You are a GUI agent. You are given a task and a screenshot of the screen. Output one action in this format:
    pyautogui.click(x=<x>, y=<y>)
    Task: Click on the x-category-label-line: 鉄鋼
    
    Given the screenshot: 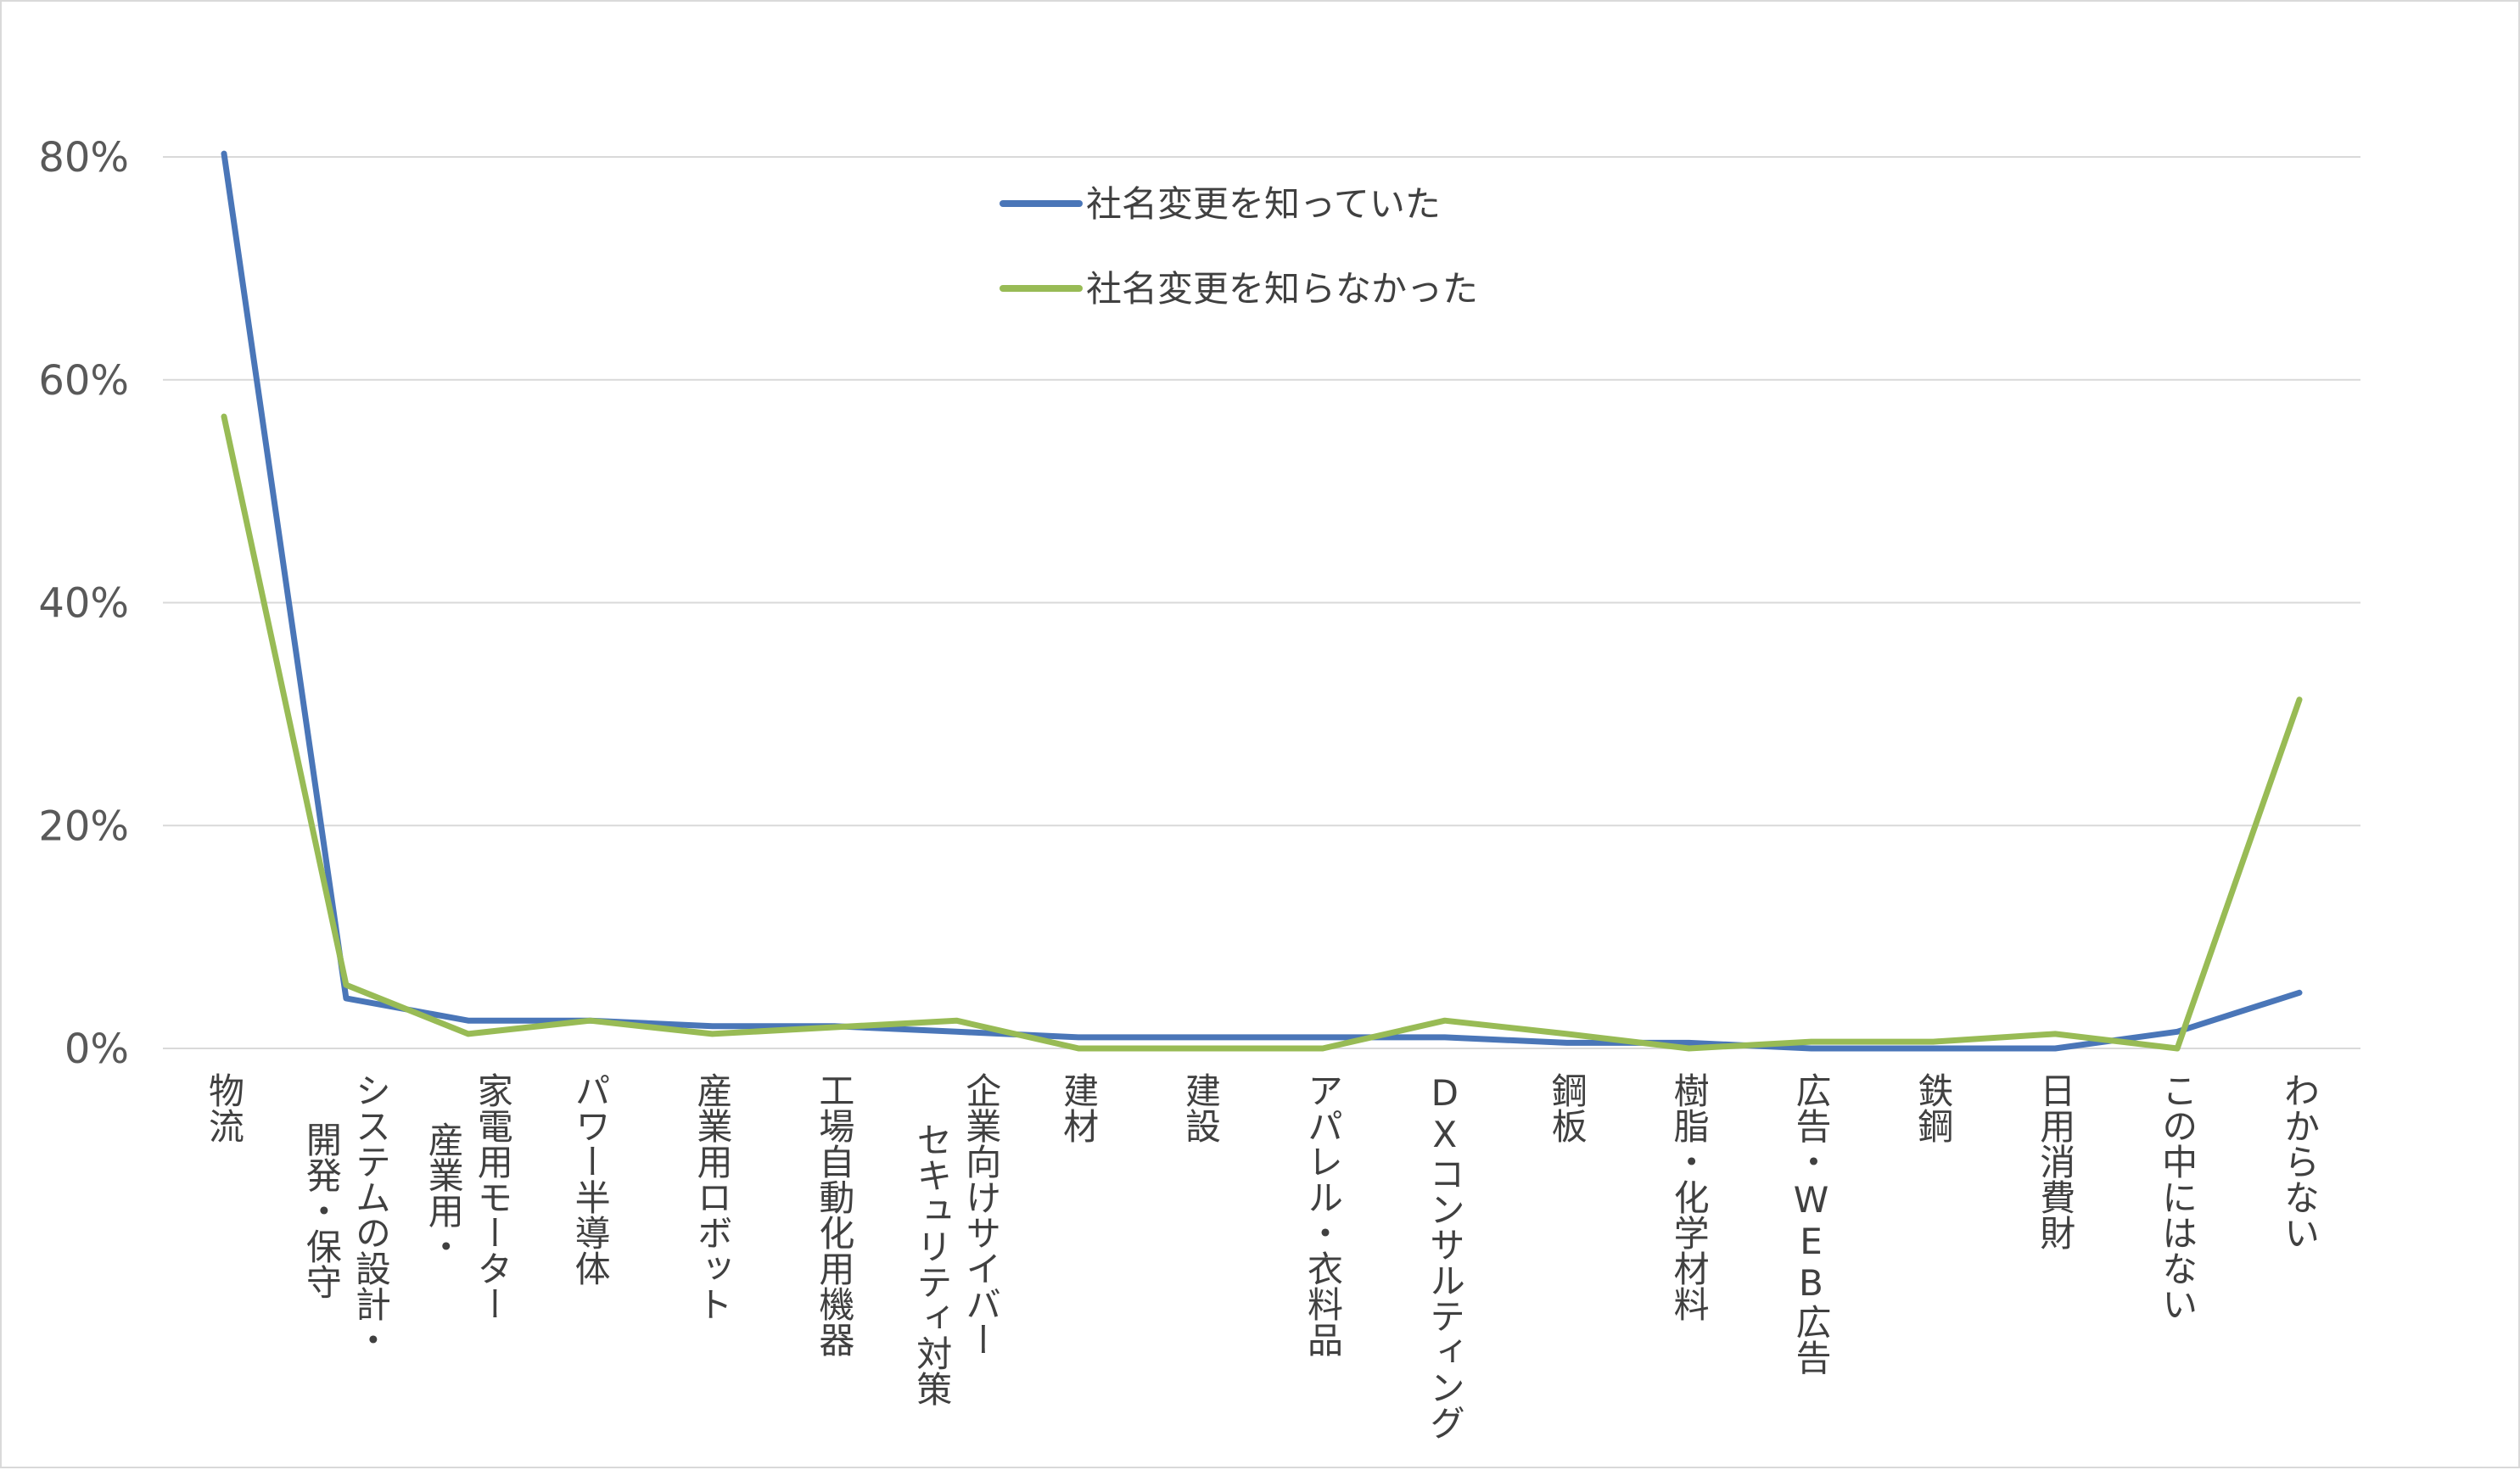 What is the action you would take?
    pyautogui.click(x=1933, y=1107)
    